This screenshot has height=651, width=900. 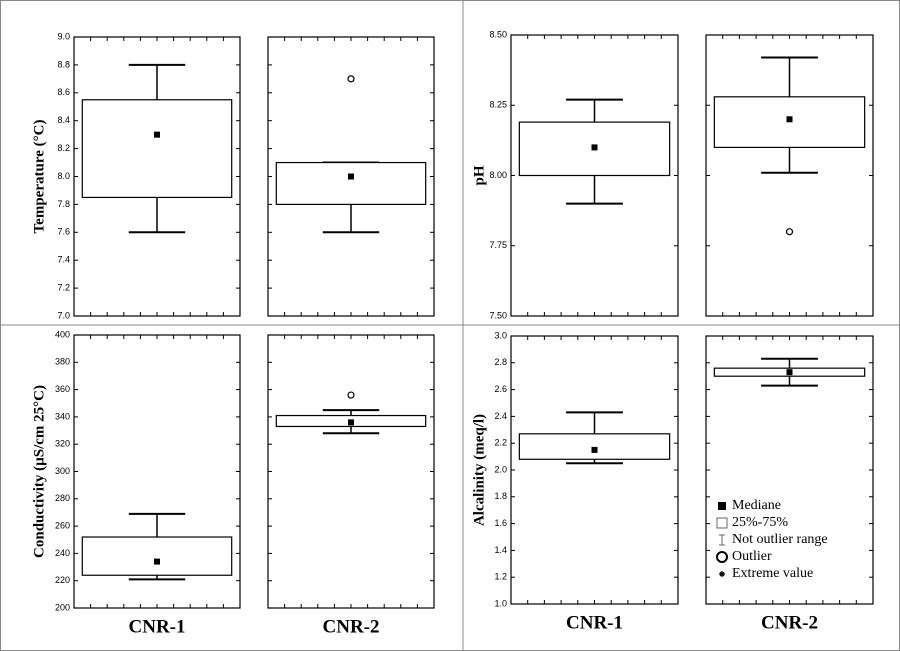 I want to click on y-tick-label: 2.0, so click(x=500, y=469).